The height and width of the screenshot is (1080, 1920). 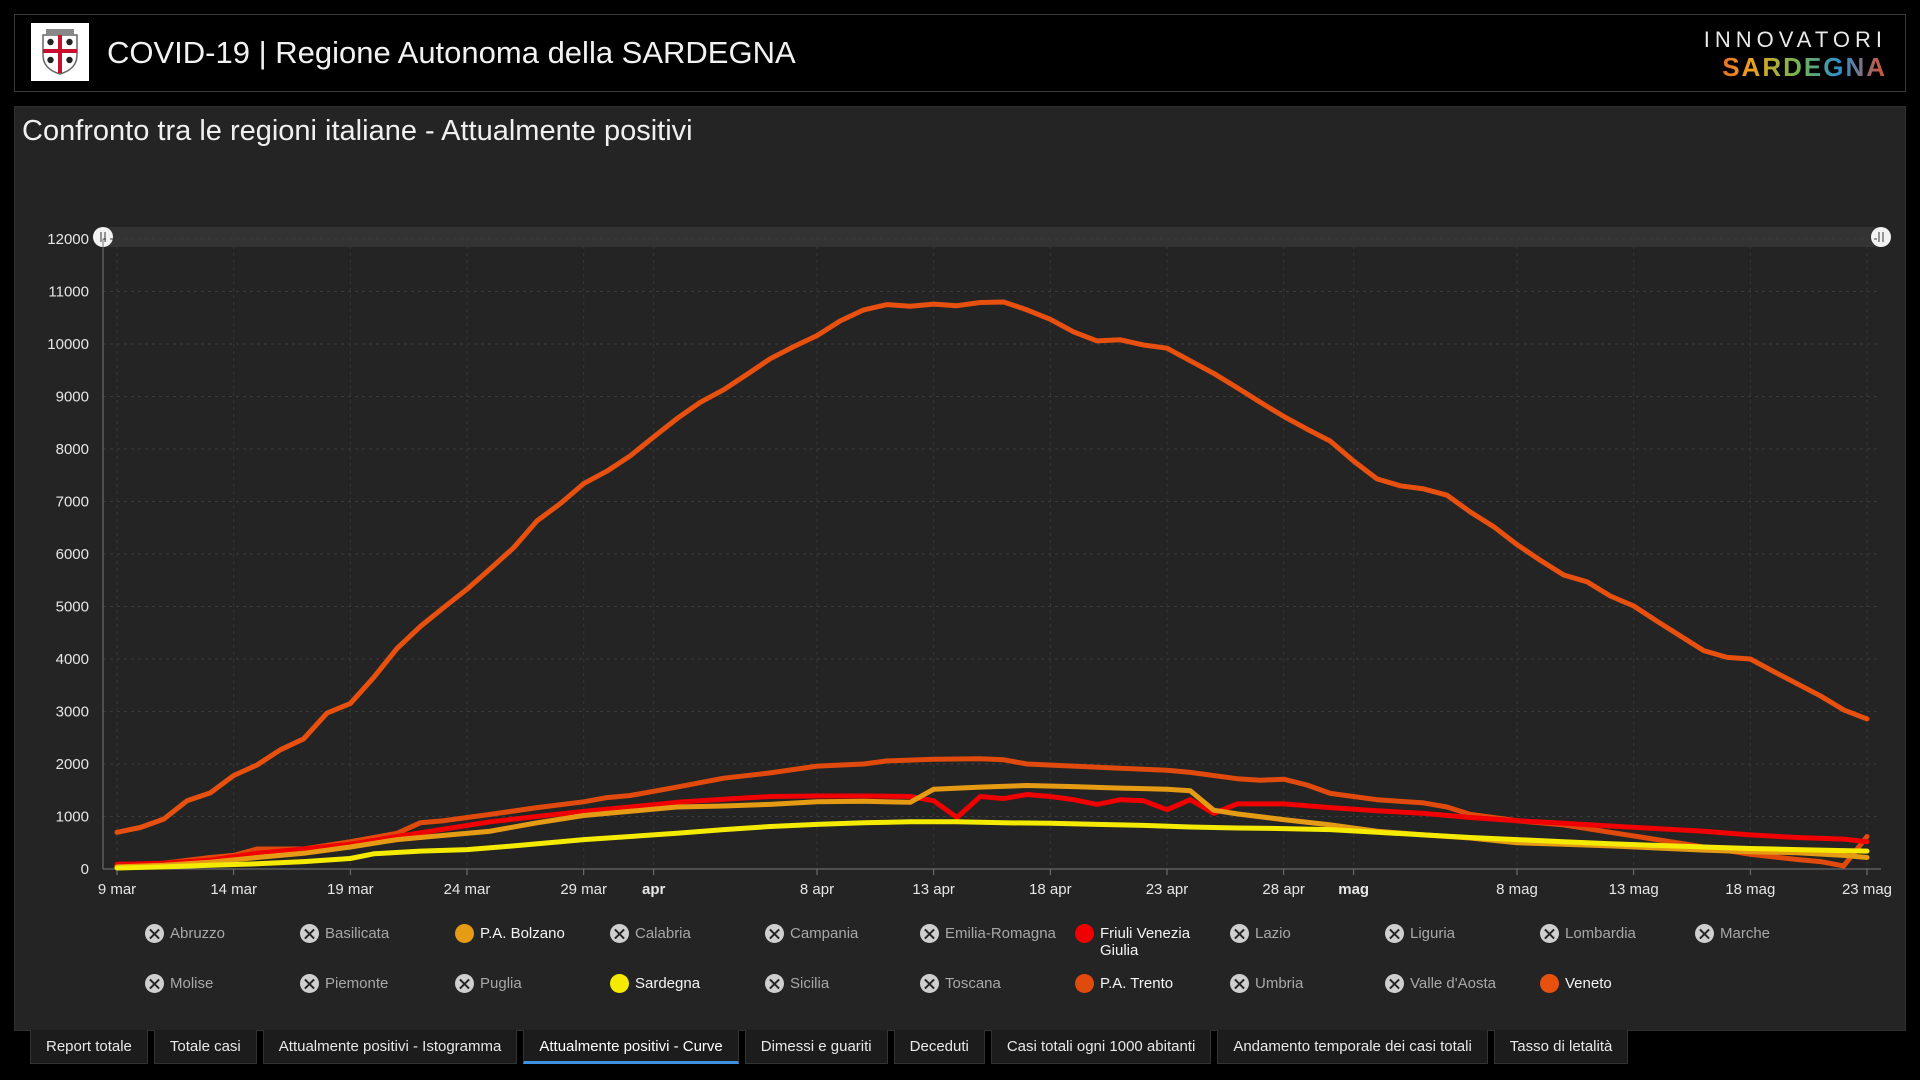 What do you see at coordinates (350, 889) in the screenshot?
I see `x-tick-label: 19 mar` at bounding box center [350, 889].